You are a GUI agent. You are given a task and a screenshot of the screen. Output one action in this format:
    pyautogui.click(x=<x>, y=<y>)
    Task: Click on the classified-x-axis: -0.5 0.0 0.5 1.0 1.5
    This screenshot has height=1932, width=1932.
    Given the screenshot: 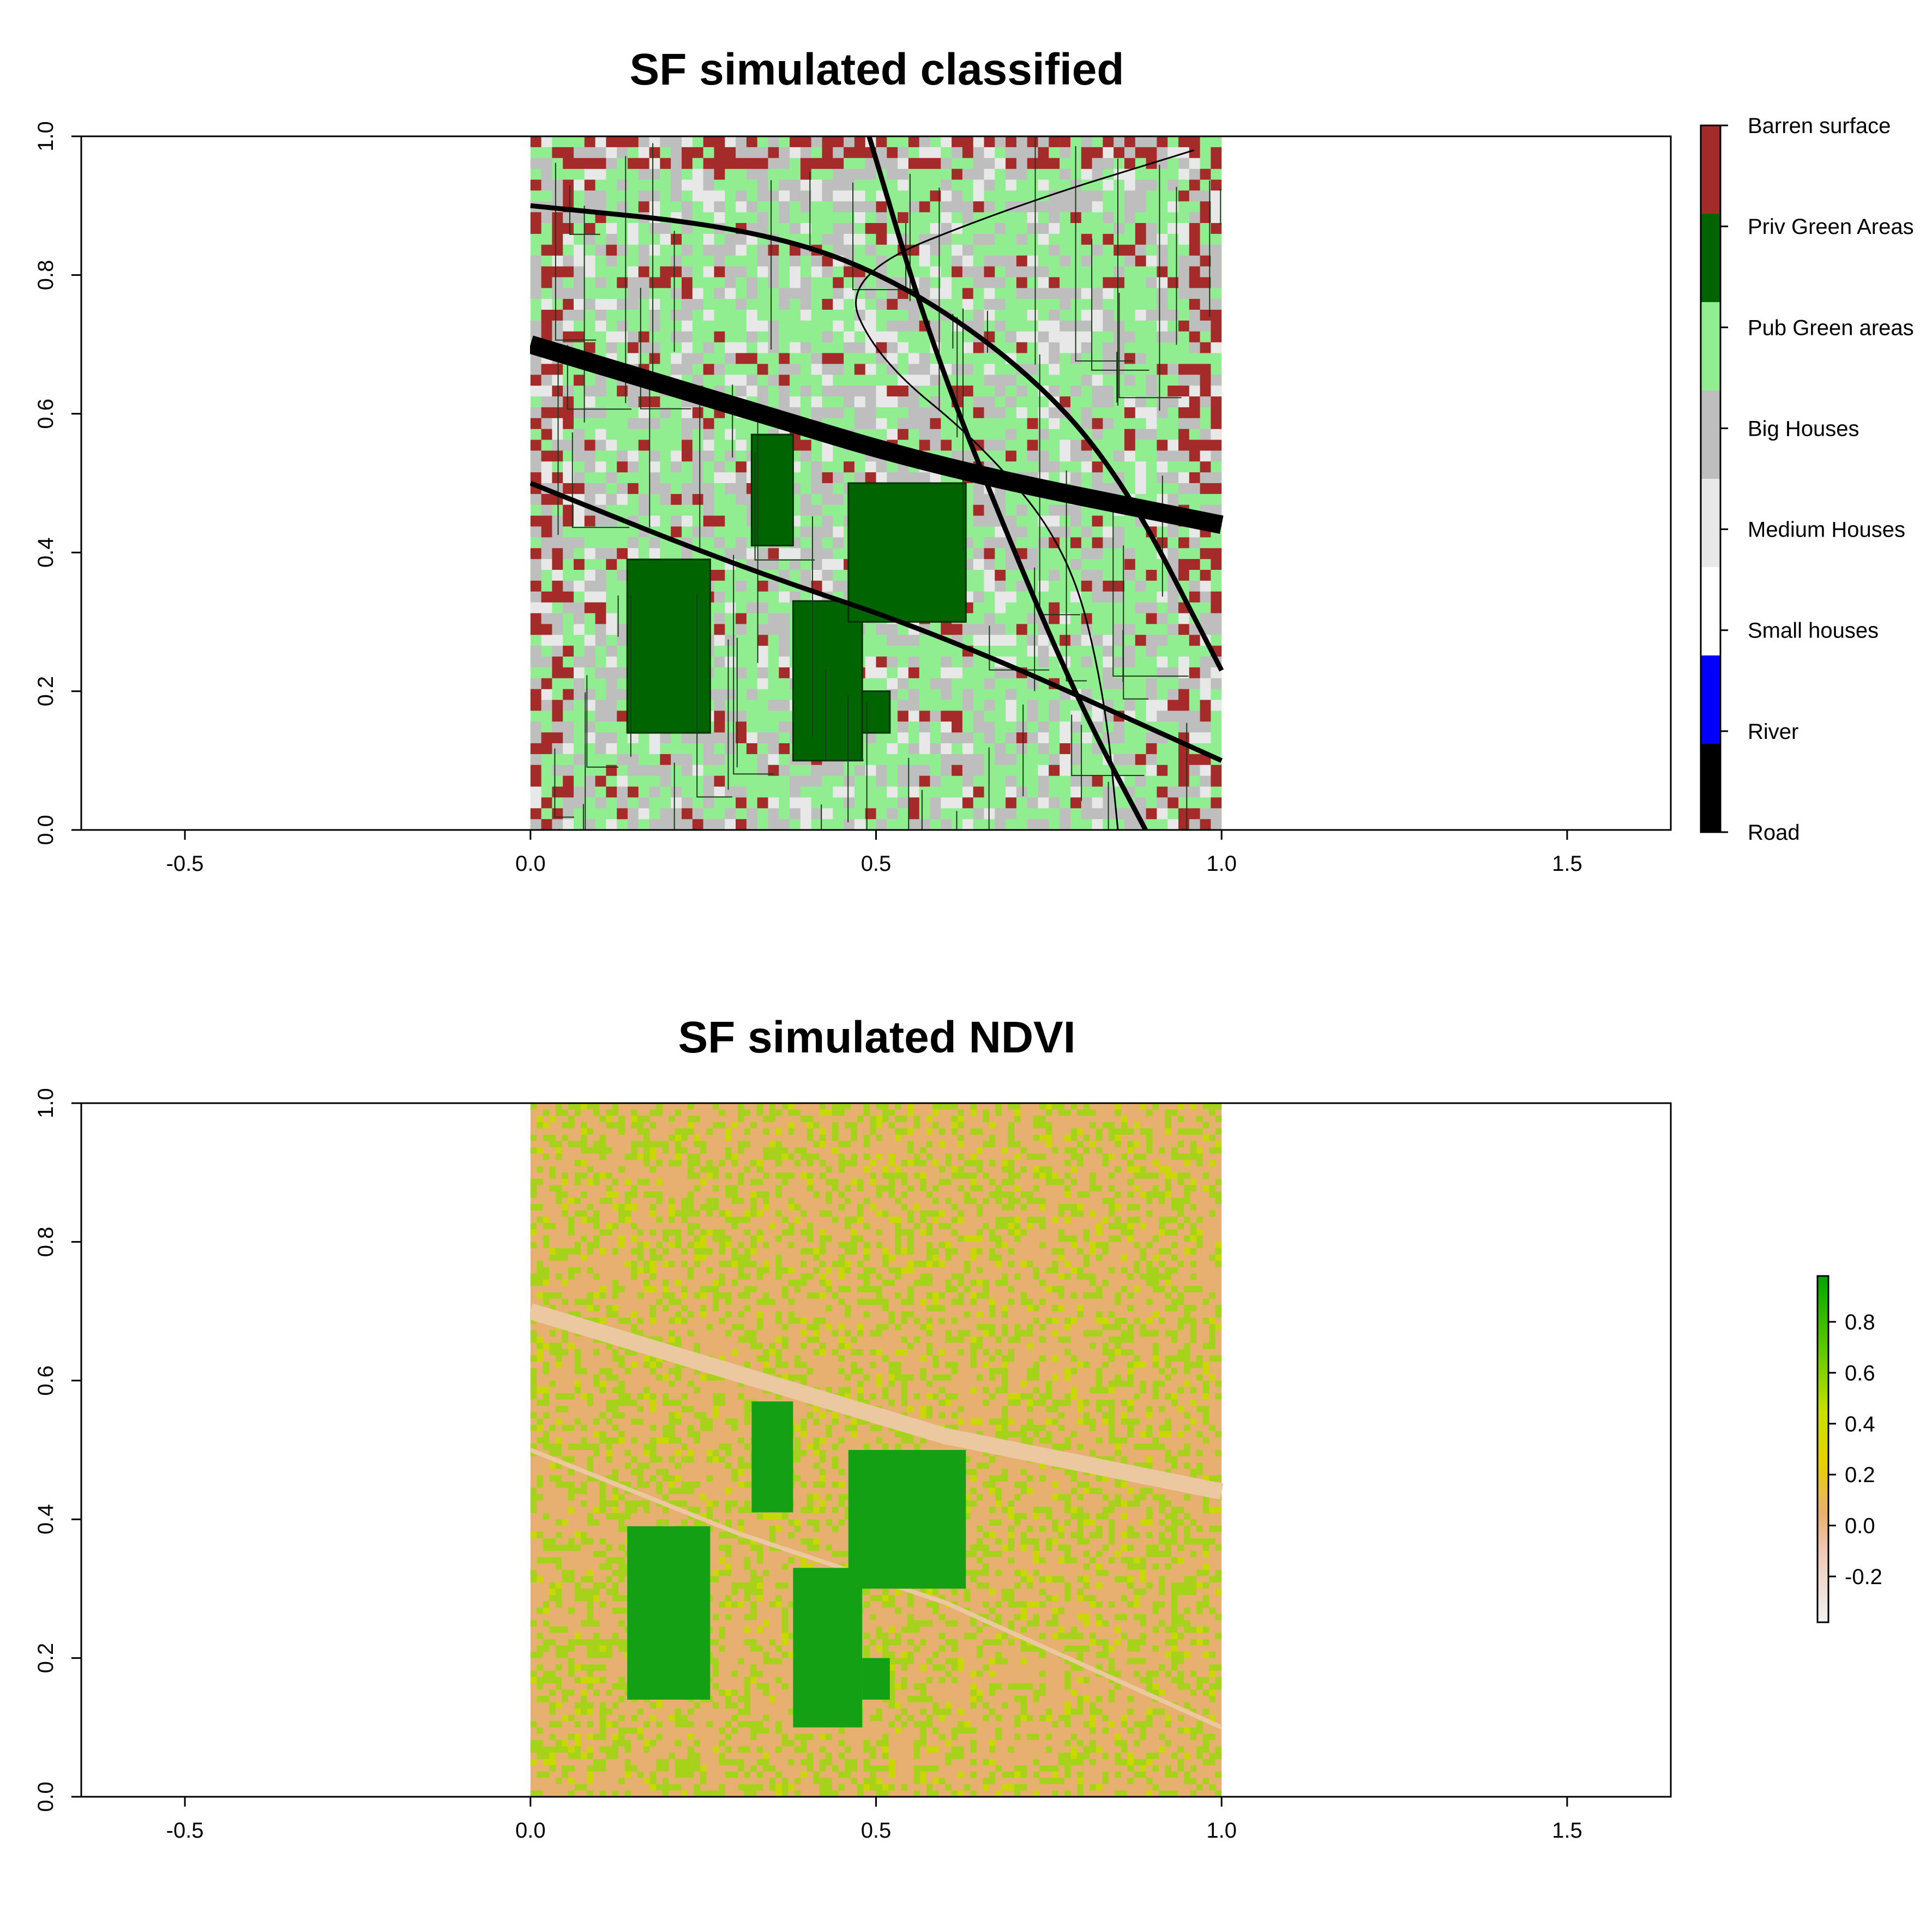 What is the action you would take?
    pyautogui.click(x=874, y=853)
    